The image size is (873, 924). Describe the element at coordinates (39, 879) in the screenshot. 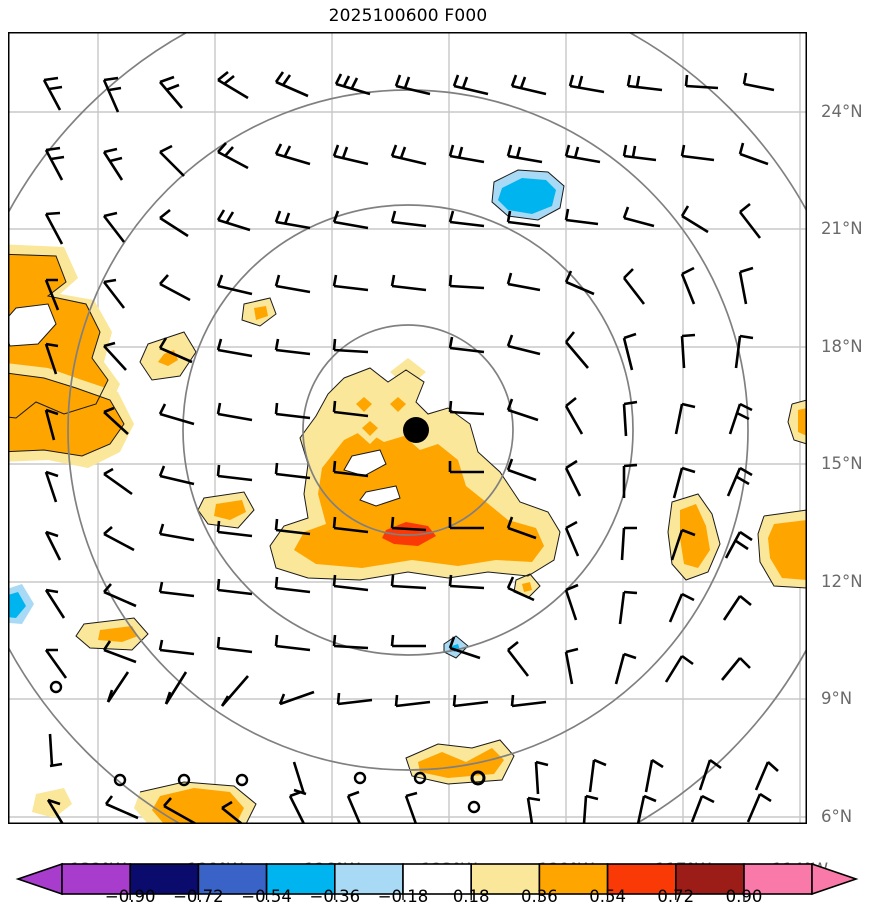

I see `colorbar-under-arrow` at that location.